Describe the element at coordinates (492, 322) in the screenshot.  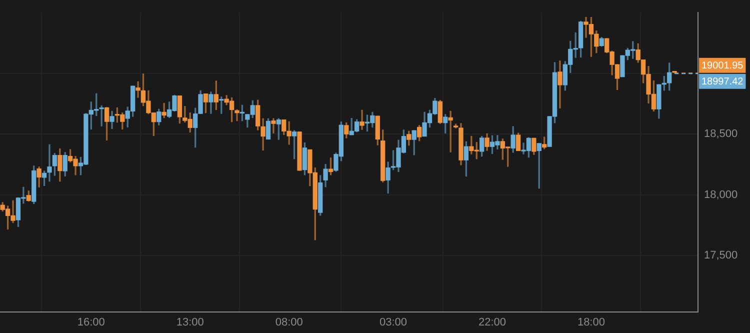
I see `x-tick-label: 22:00` at that location.